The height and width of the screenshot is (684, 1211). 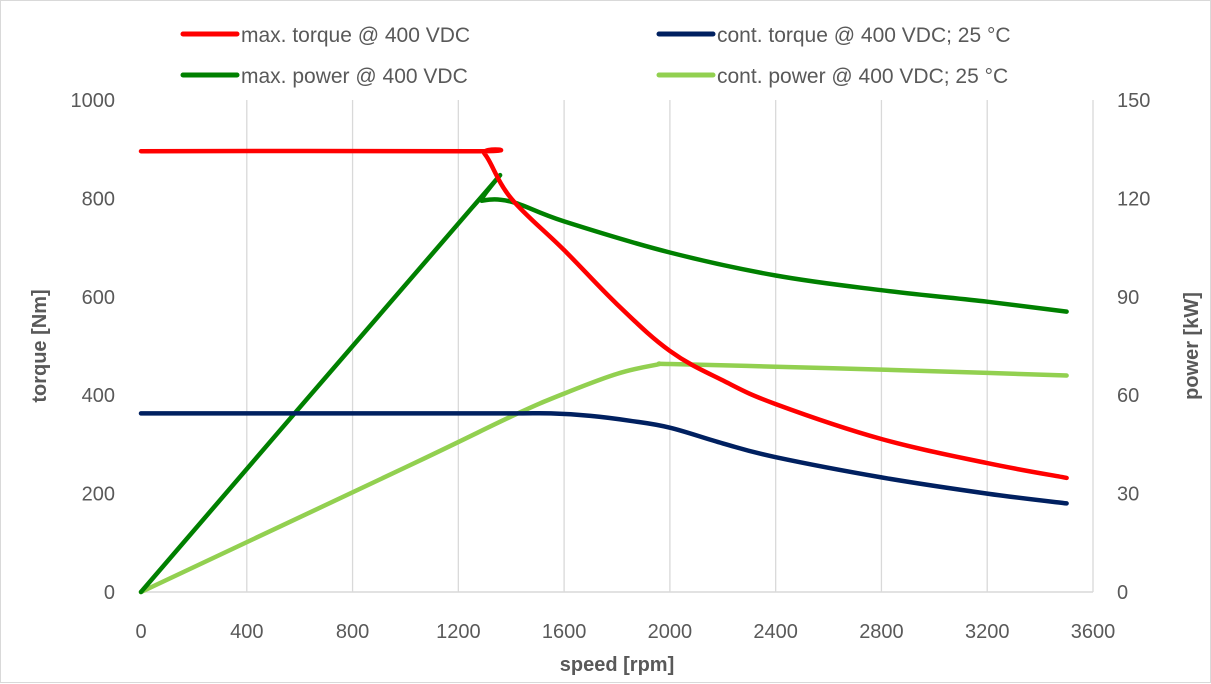 What do you see at coordinates (987, 632) in the screenshot?
I see `x-tick-label: 3200` at bounding box center [987, 632].